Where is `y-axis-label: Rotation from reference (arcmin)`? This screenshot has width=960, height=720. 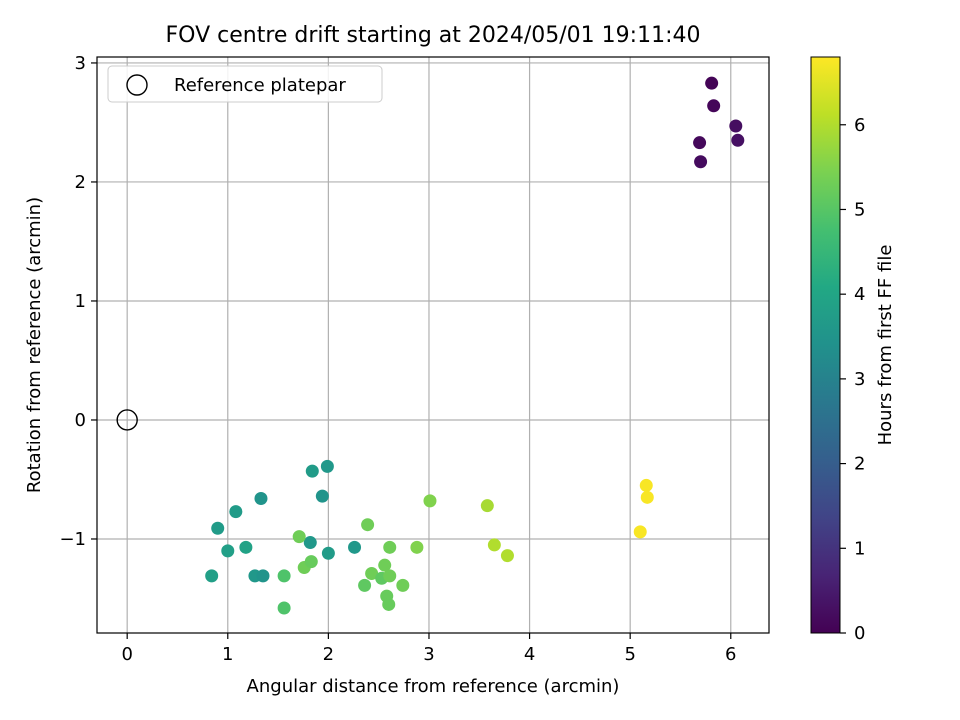 y-axis-label: Rotation from reference (arcmin) is located at coordinates (34, 345).